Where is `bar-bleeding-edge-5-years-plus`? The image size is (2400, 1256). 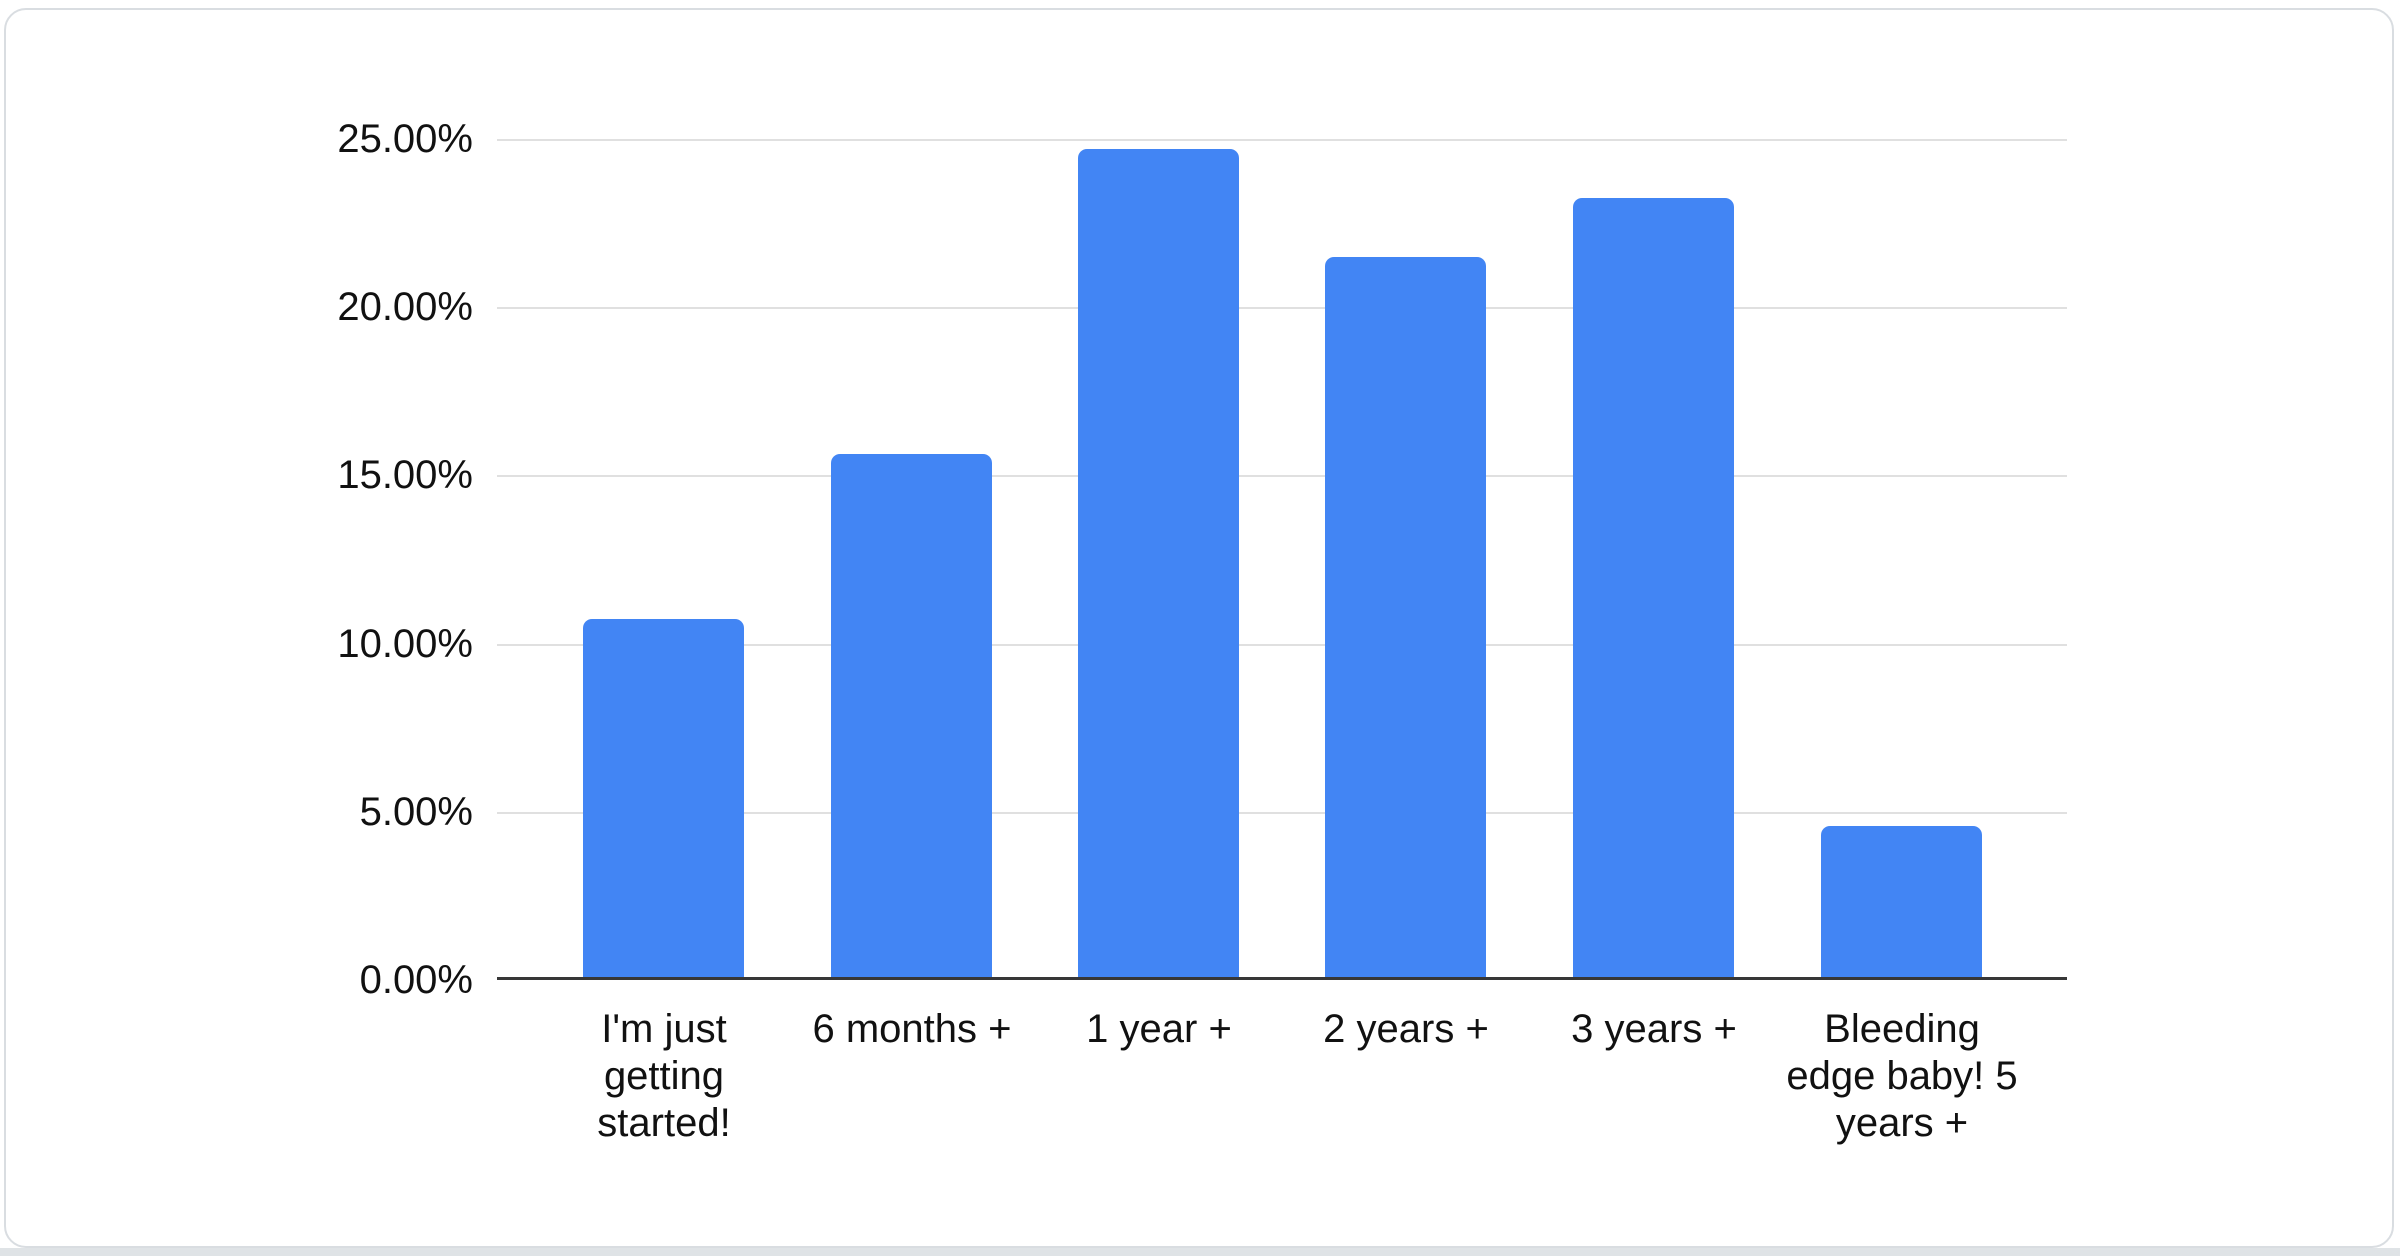
bar-bleeding-edge-5-years-plus is located at coordinates (1901, 901).